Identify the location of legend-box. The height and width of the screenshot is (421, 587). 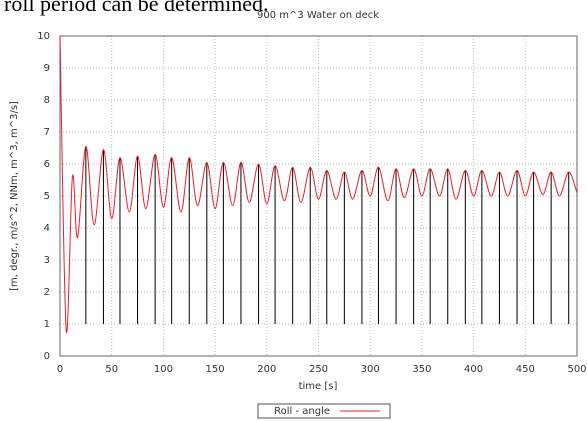
(324, 411).